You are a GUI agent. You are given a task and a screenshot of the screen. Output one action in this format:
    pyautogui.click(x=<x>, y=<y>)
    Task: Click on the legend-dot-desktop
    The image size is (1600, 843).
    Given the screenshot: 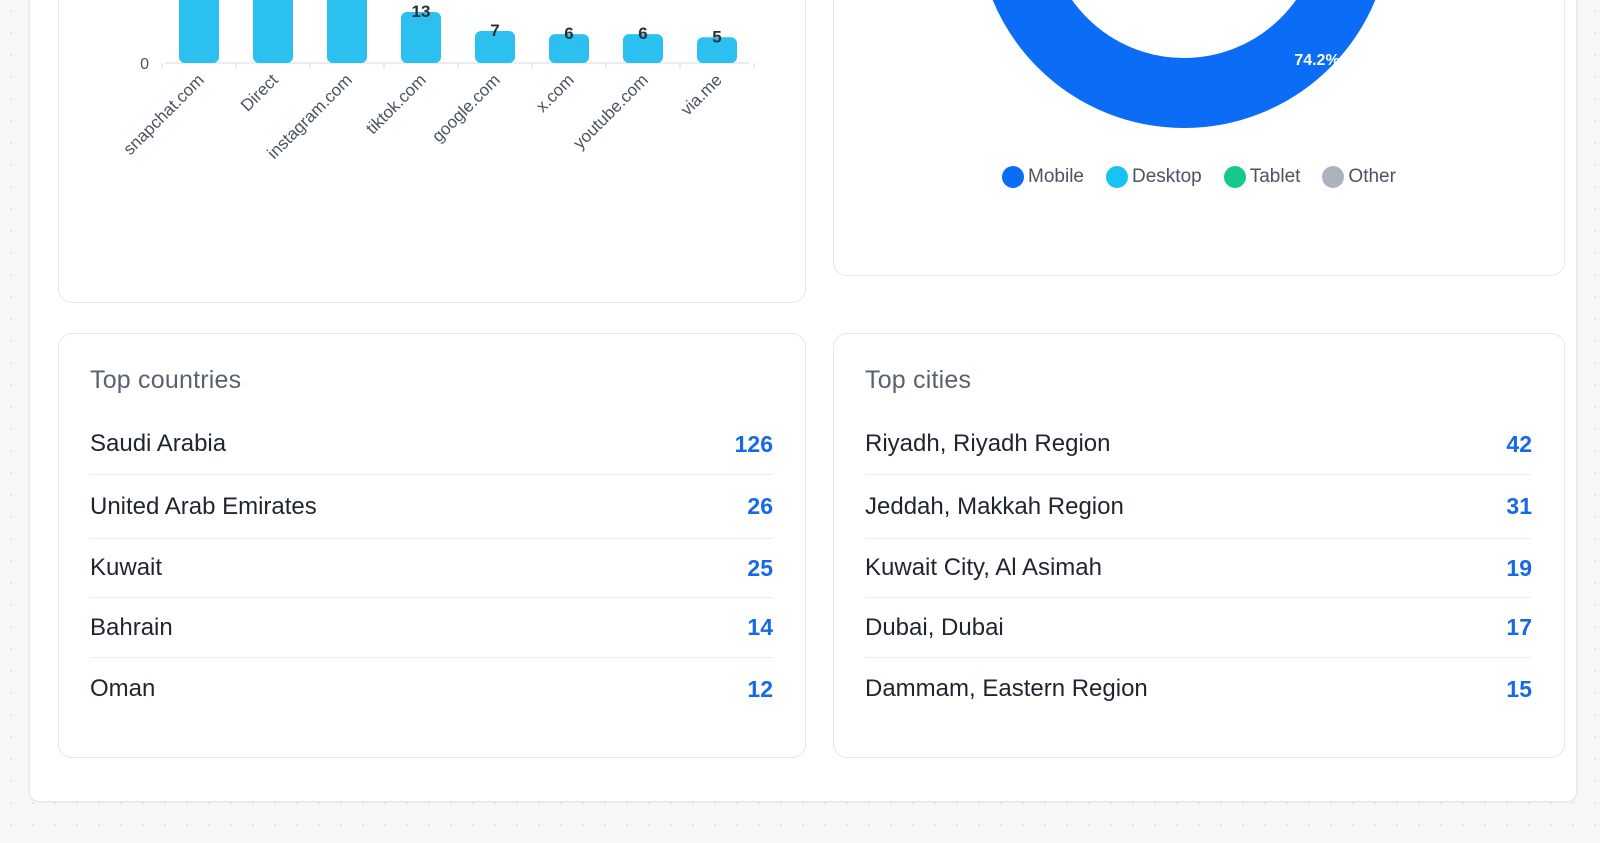 What is the action you would take?
    pyautogui.click(x=1117, y=177)
    